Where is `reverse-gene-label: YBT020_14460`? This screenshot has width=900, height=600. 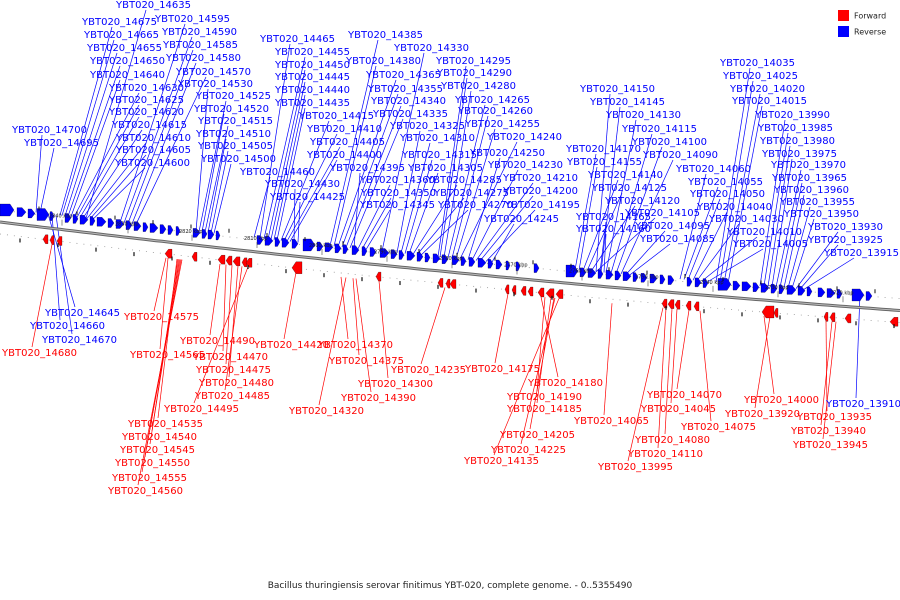 reverse-gene-label: YBT020_14460 is located at coordinates (277, 172).